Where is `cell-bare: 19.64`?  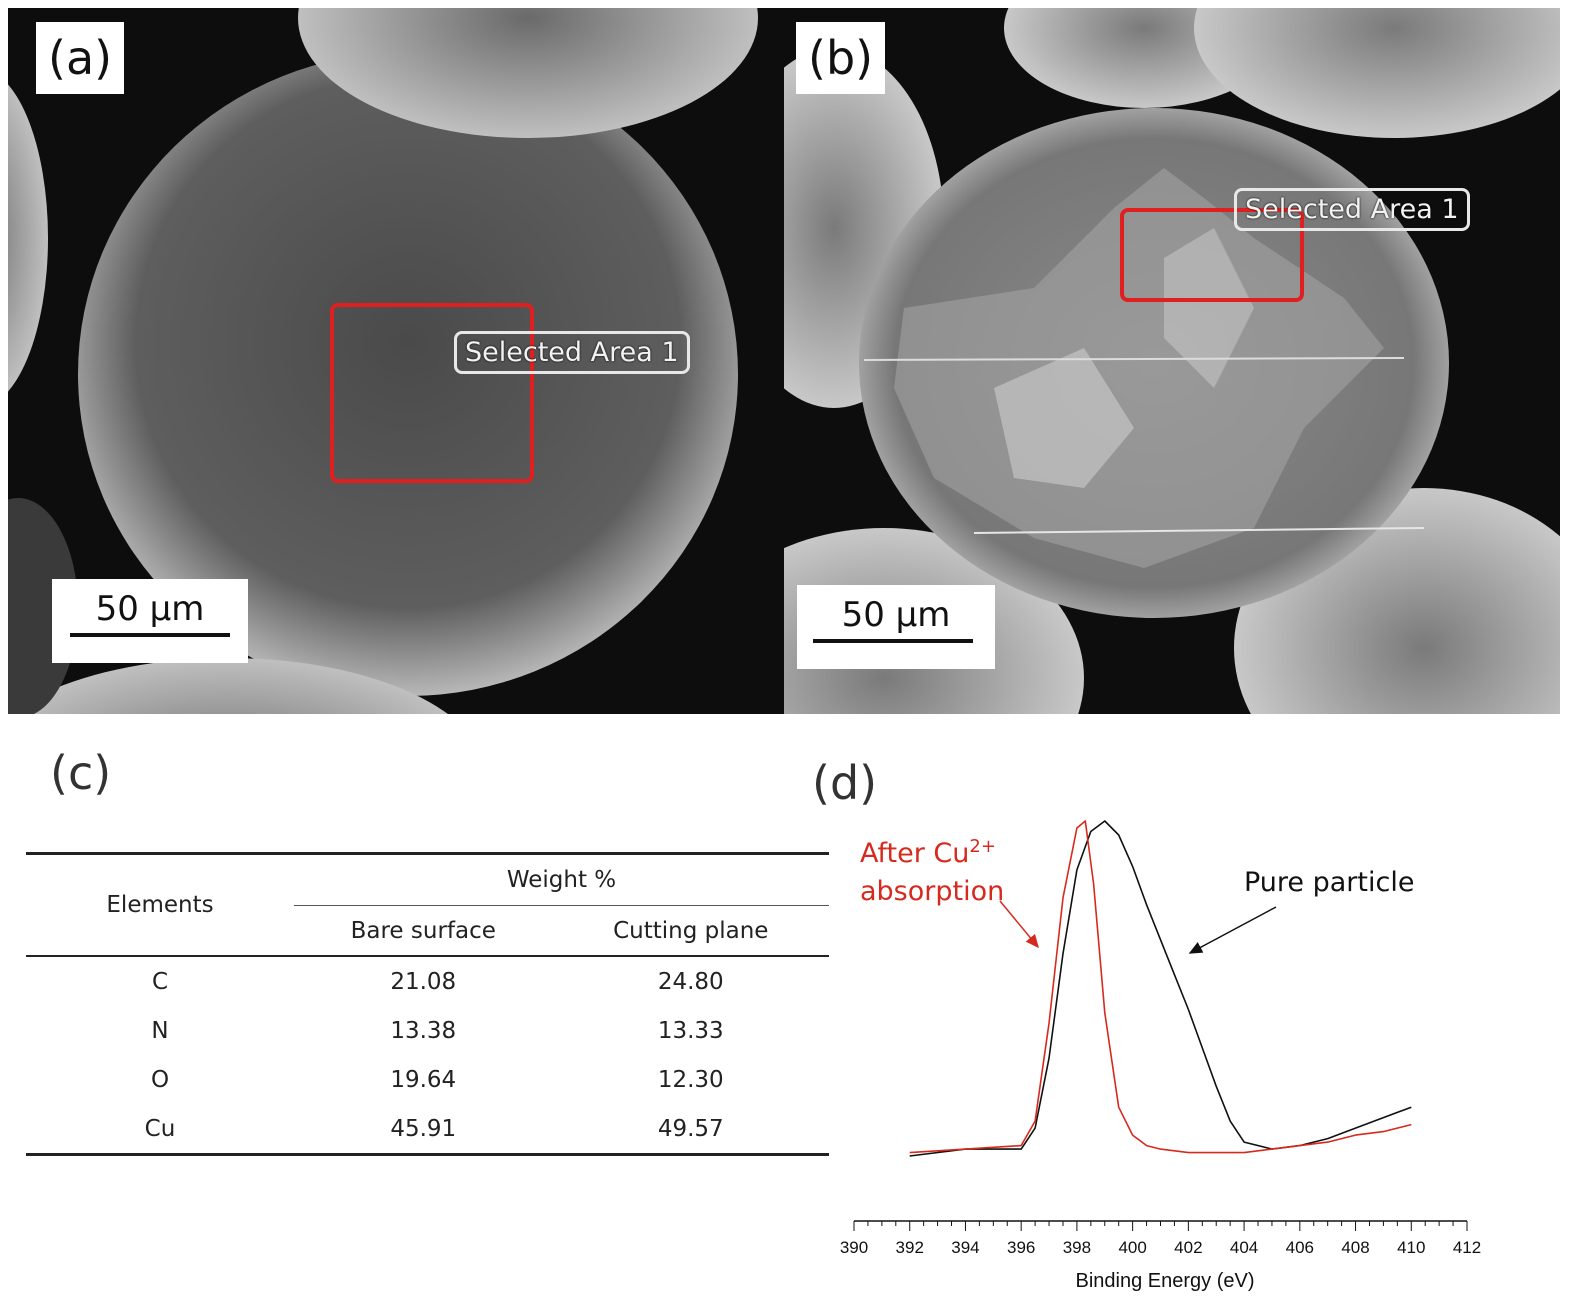
cell-bare: 19.64 is located at coordinates (423, 1079).